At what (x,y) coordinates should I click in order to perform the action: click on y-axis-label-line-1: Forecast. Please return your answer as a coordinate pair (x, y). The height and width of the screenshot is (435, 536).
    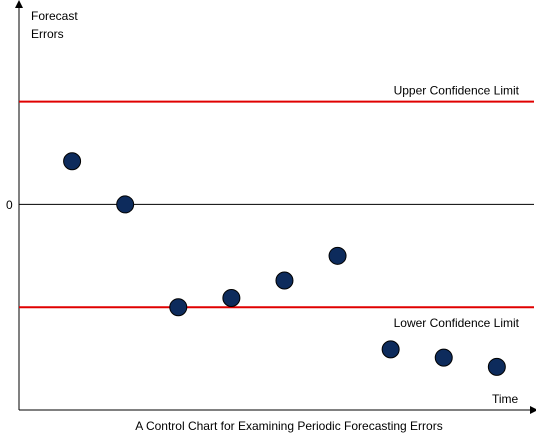
    Looking at the image, I should click on (54, 16).